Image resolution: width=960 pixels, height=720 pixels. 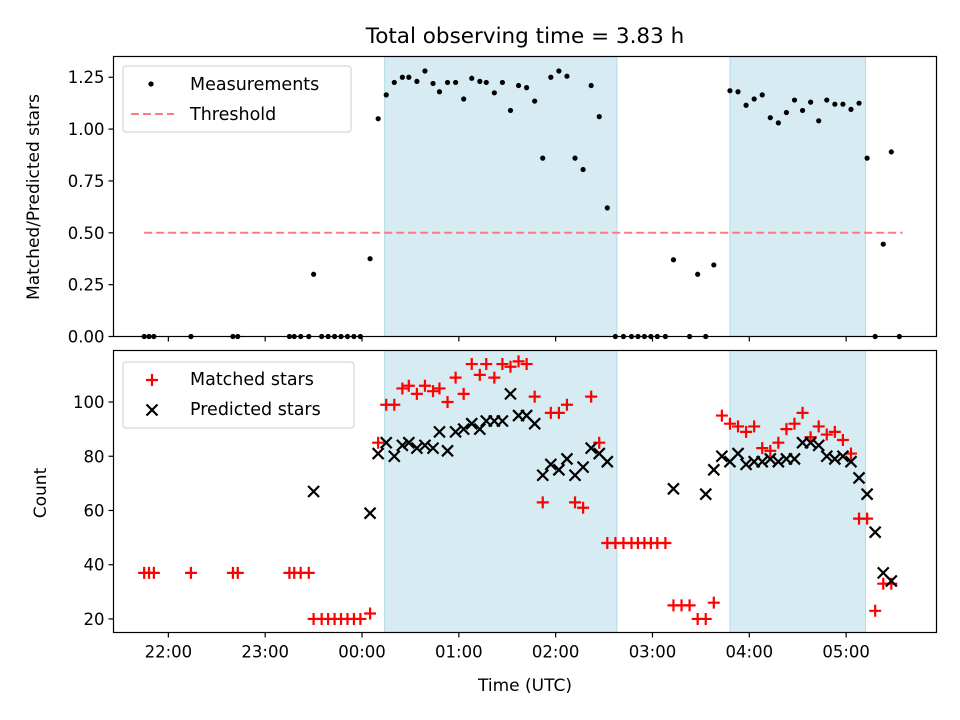 I want to click on bottom-x-ticks: 22:00 23:00 00:00 01:00 02:00 03:00 04:00 05:00, so click(x=507, y=647).